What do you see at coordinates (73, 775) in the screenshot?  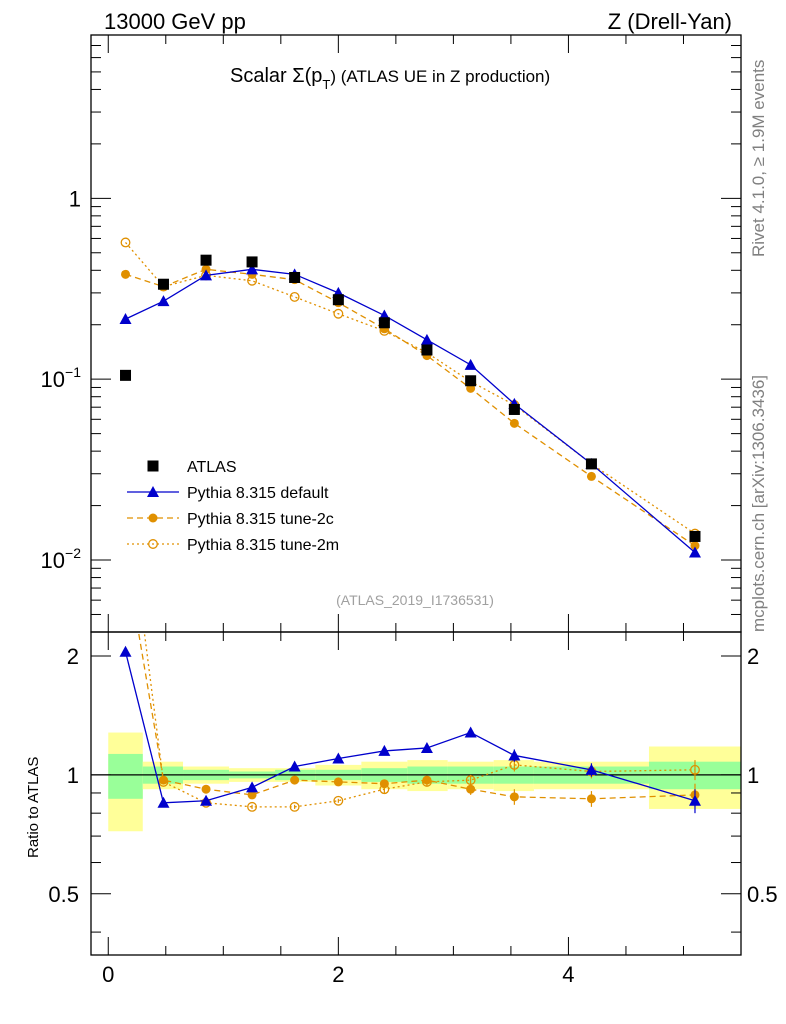 I see `ratio-tick-label: 1` at bounding box center [73, 775].